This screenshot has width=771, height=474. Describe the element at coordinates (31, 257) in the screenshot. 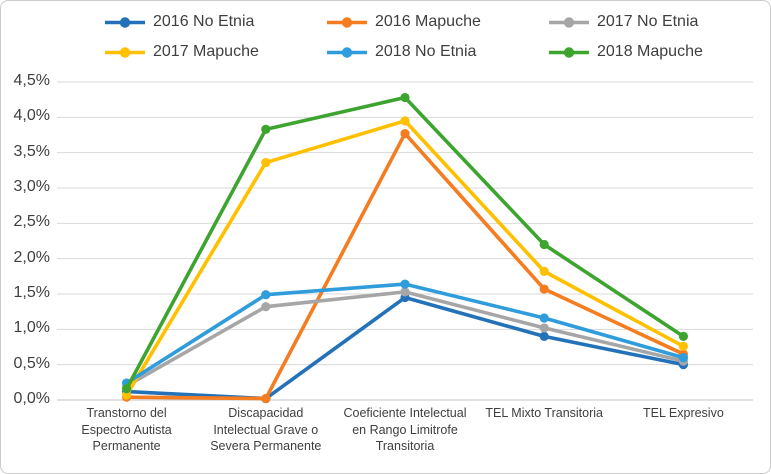

I see `y-tick-label: 2,0%` at that location.